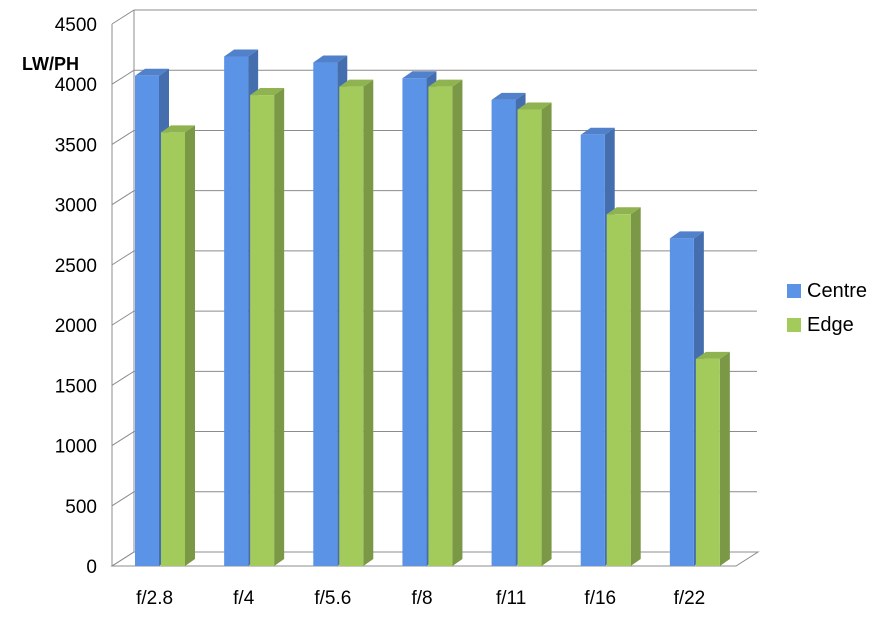 The width and height of the screenshot is (879, 617). Describe the element at coordinates (76, 85) in the screenshot. I see `y-tick-label: 4000` at that location.